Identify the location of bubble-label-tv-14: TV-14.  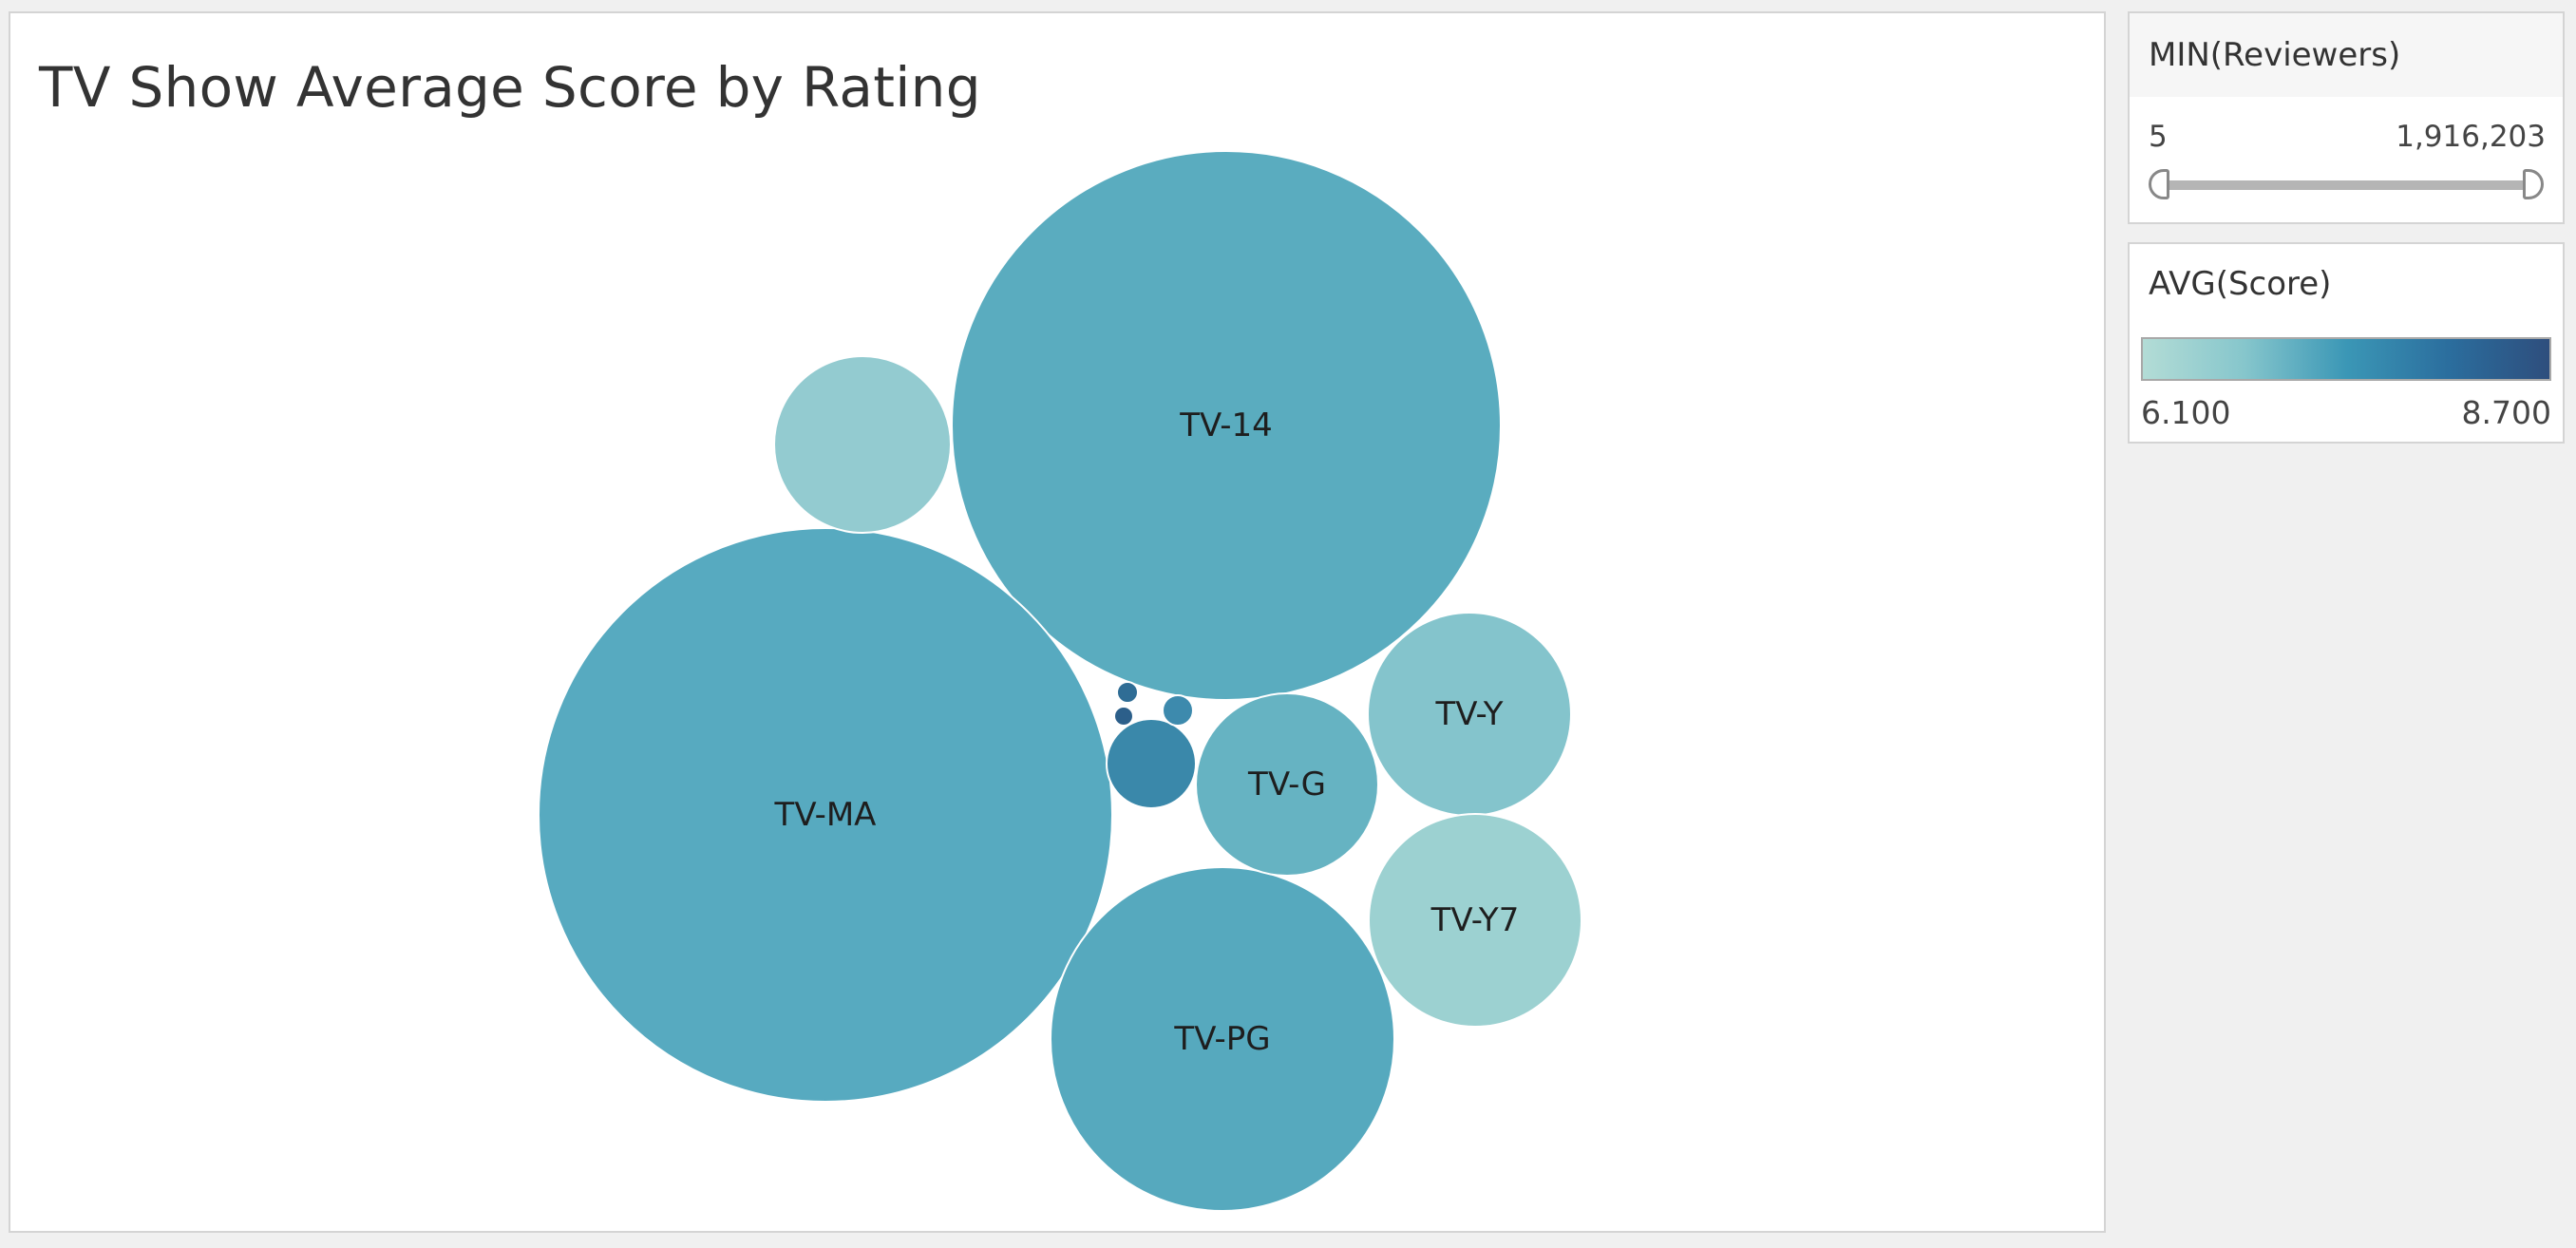
(1226, 425).